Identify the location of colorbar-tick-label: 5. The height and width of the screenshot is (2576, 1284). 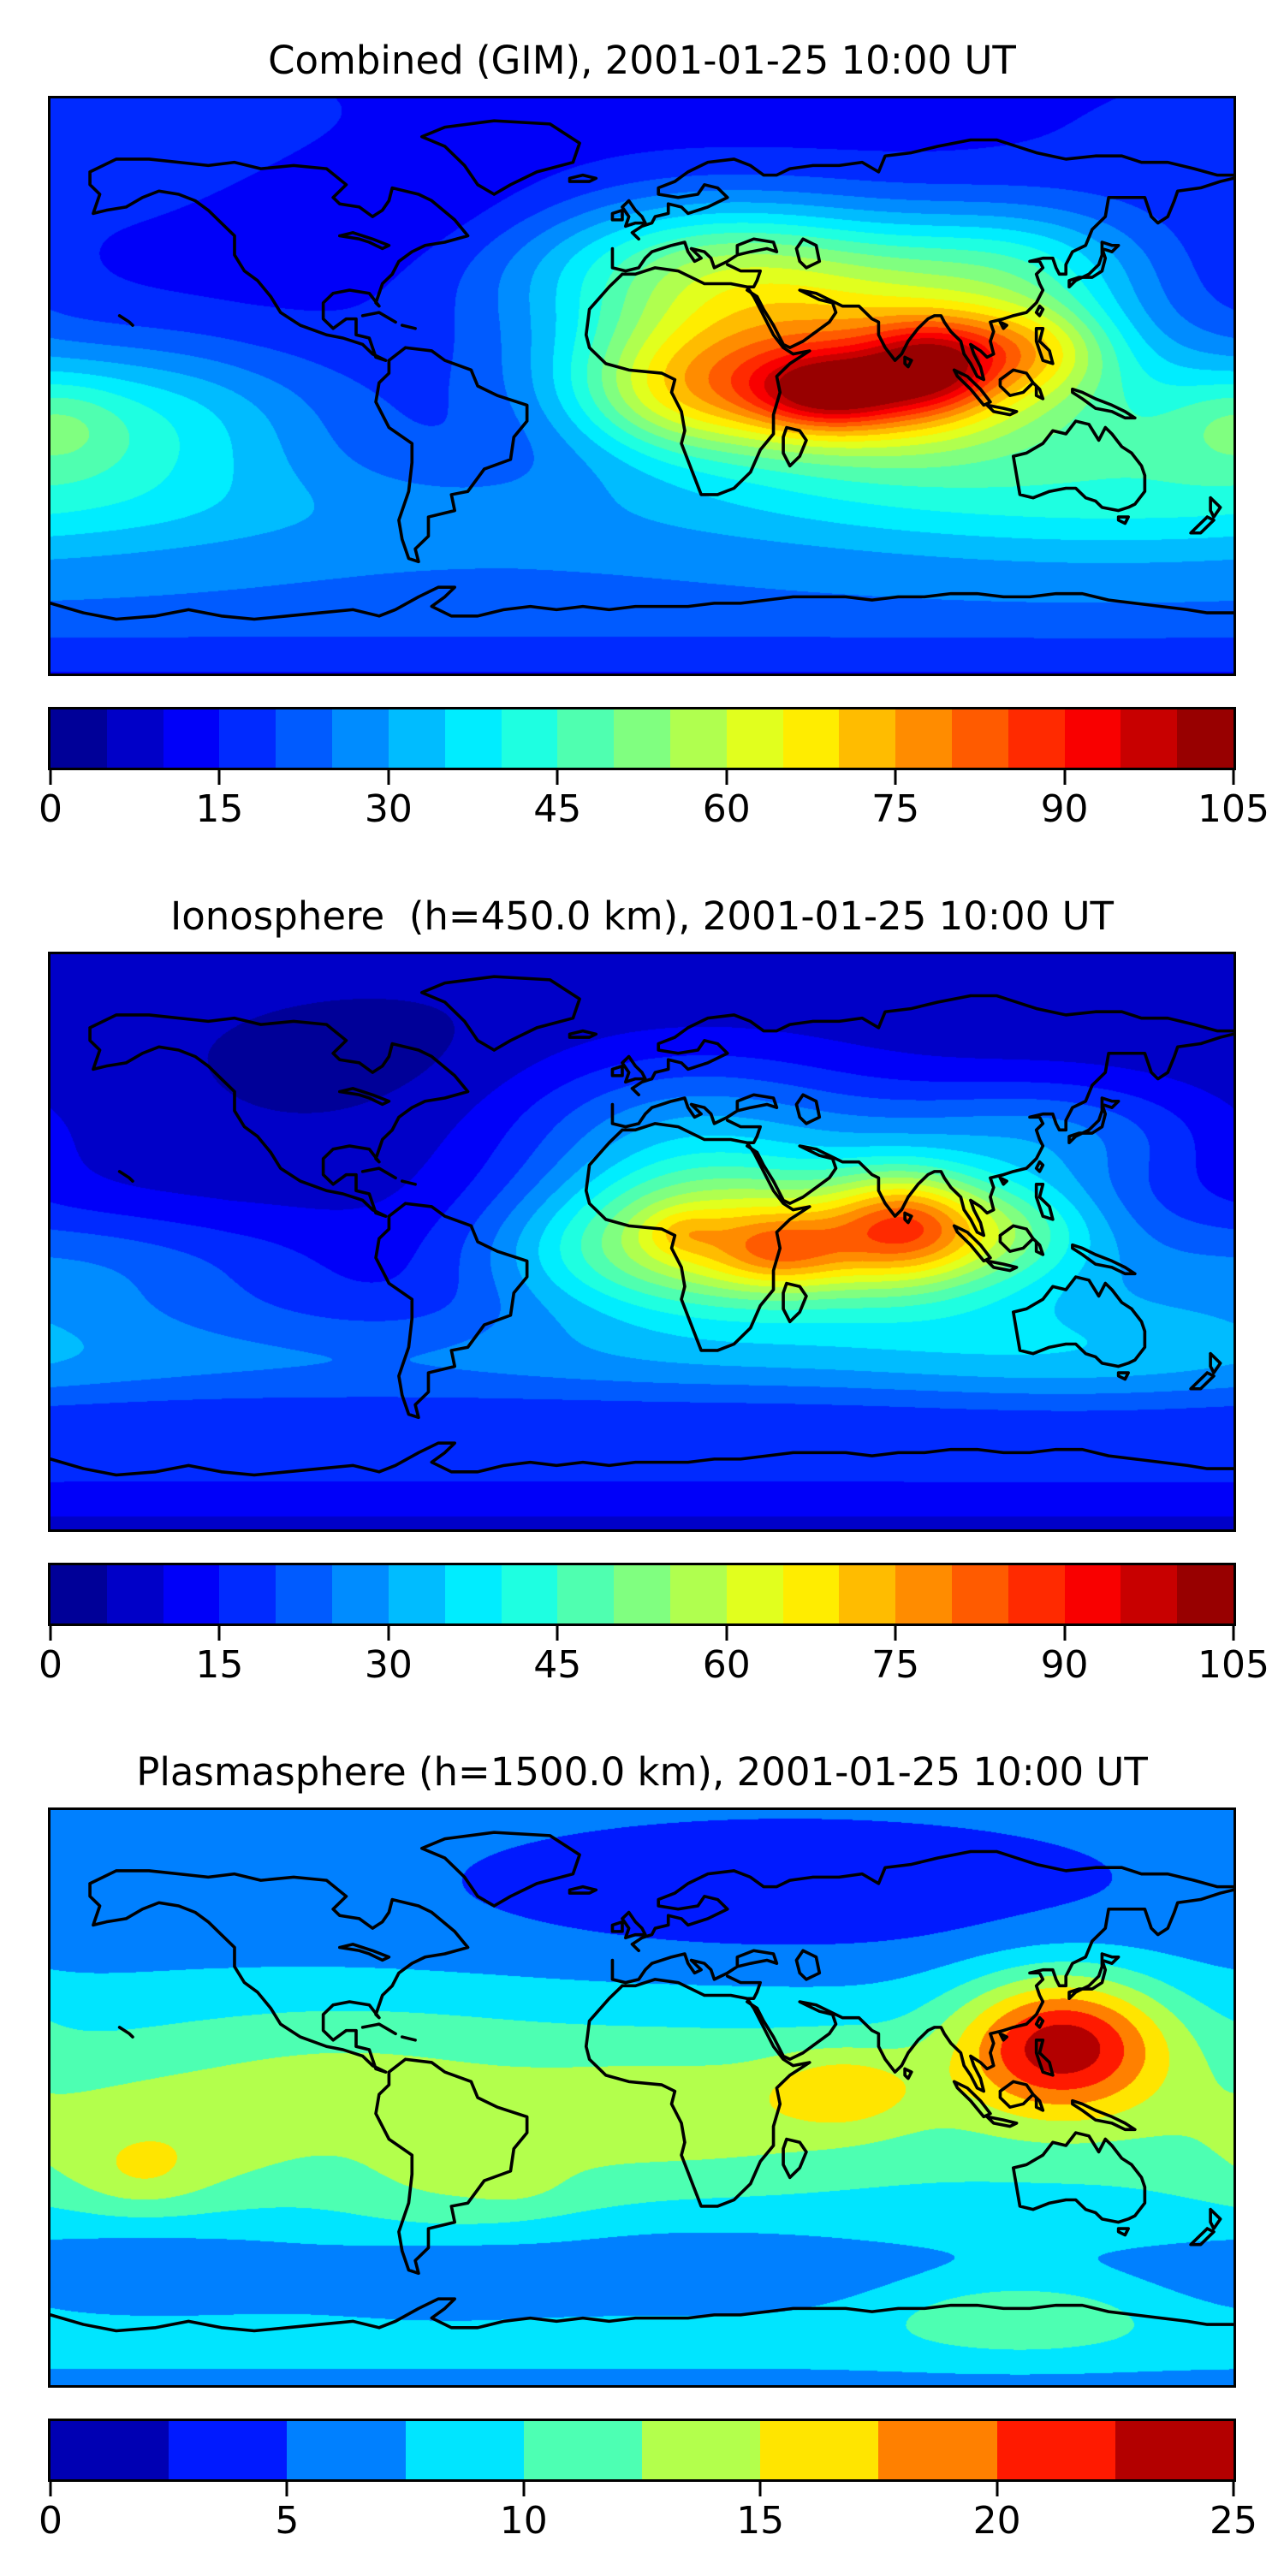
(287, 2521).